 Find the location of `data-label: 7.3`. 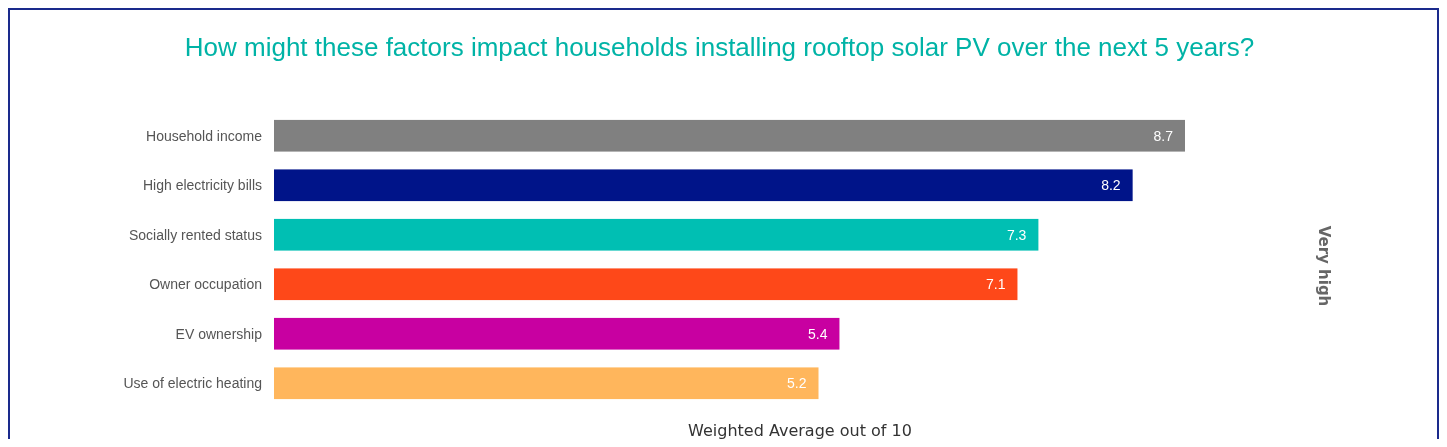

data-label: 7.3 is located at coordinates (1016, 234).